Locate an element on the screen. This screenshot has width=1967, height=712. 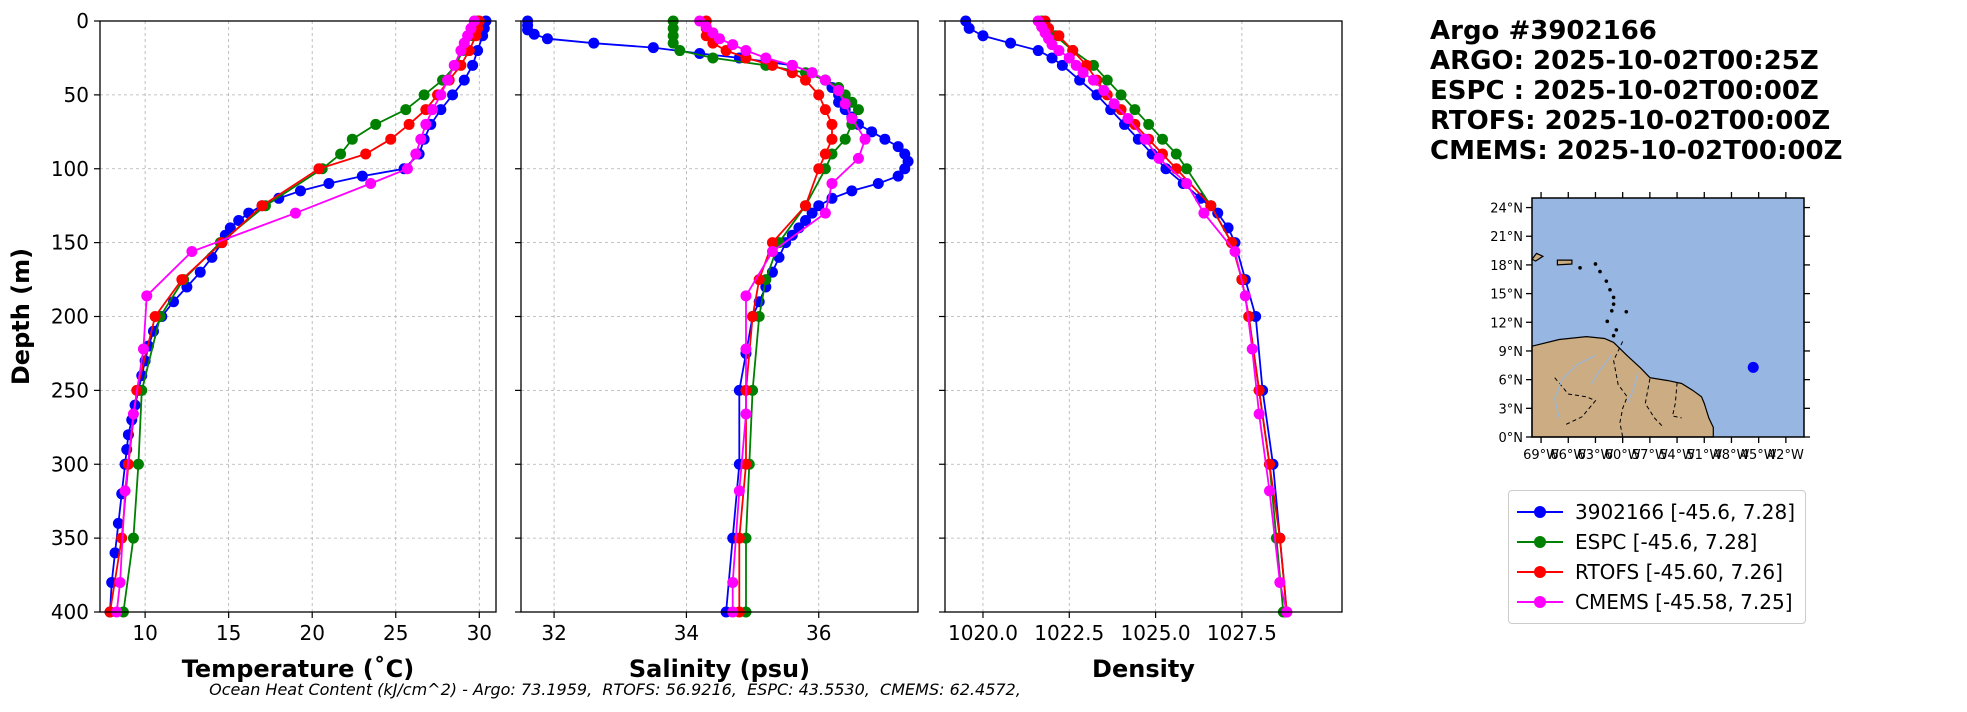
x-tick-label: 1027.5 is located at coordinates (1242, 633).